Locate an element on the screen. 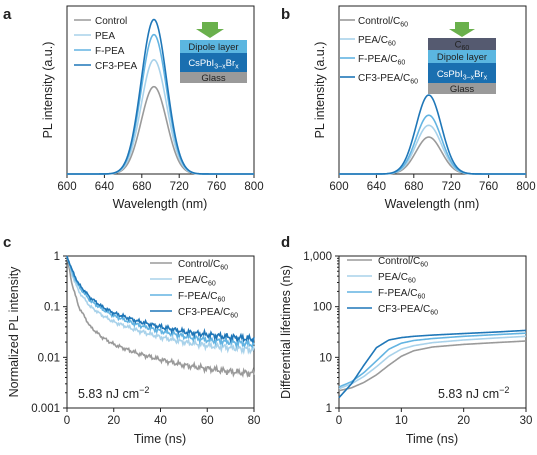 Image resolution: width=537 pixels, height=455 pixels. panel-d-fluence: 5.83 nJ cm−2 is located at coordinates (473, 393).